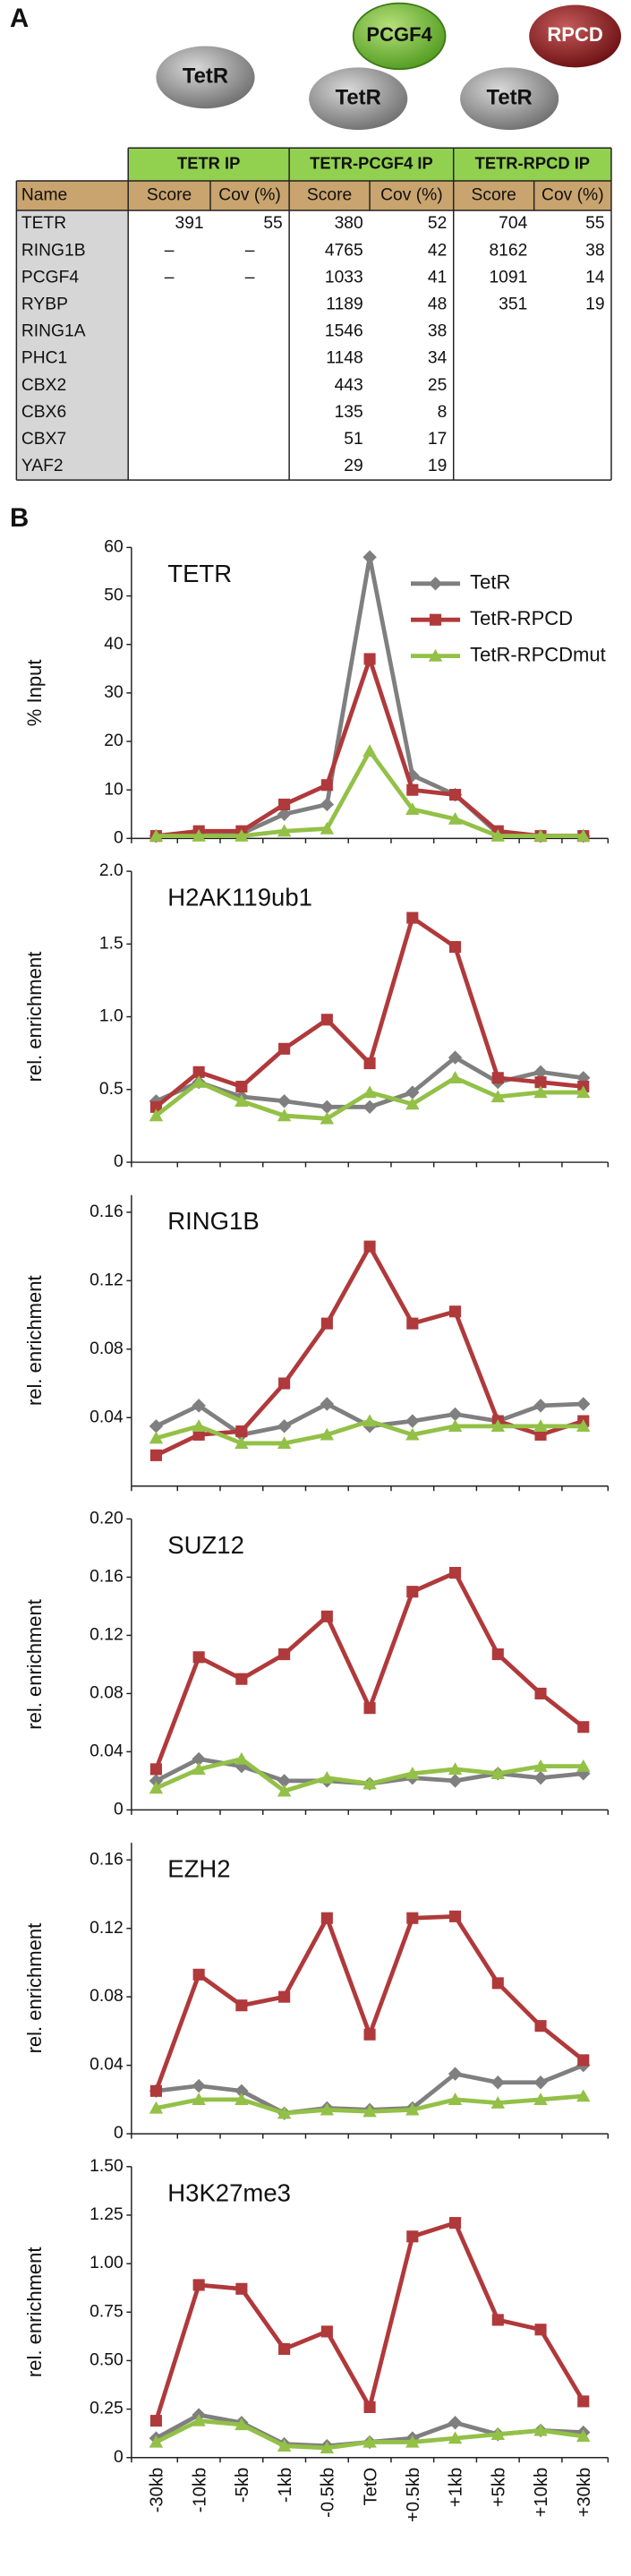 Image resolution: width=631 pixels, height=2576 pixels. What do you see at coordinates (538, 654) in the screenshot?
I see `legend-label: TetR-RPCDmut` at bounding box center [538, 654].